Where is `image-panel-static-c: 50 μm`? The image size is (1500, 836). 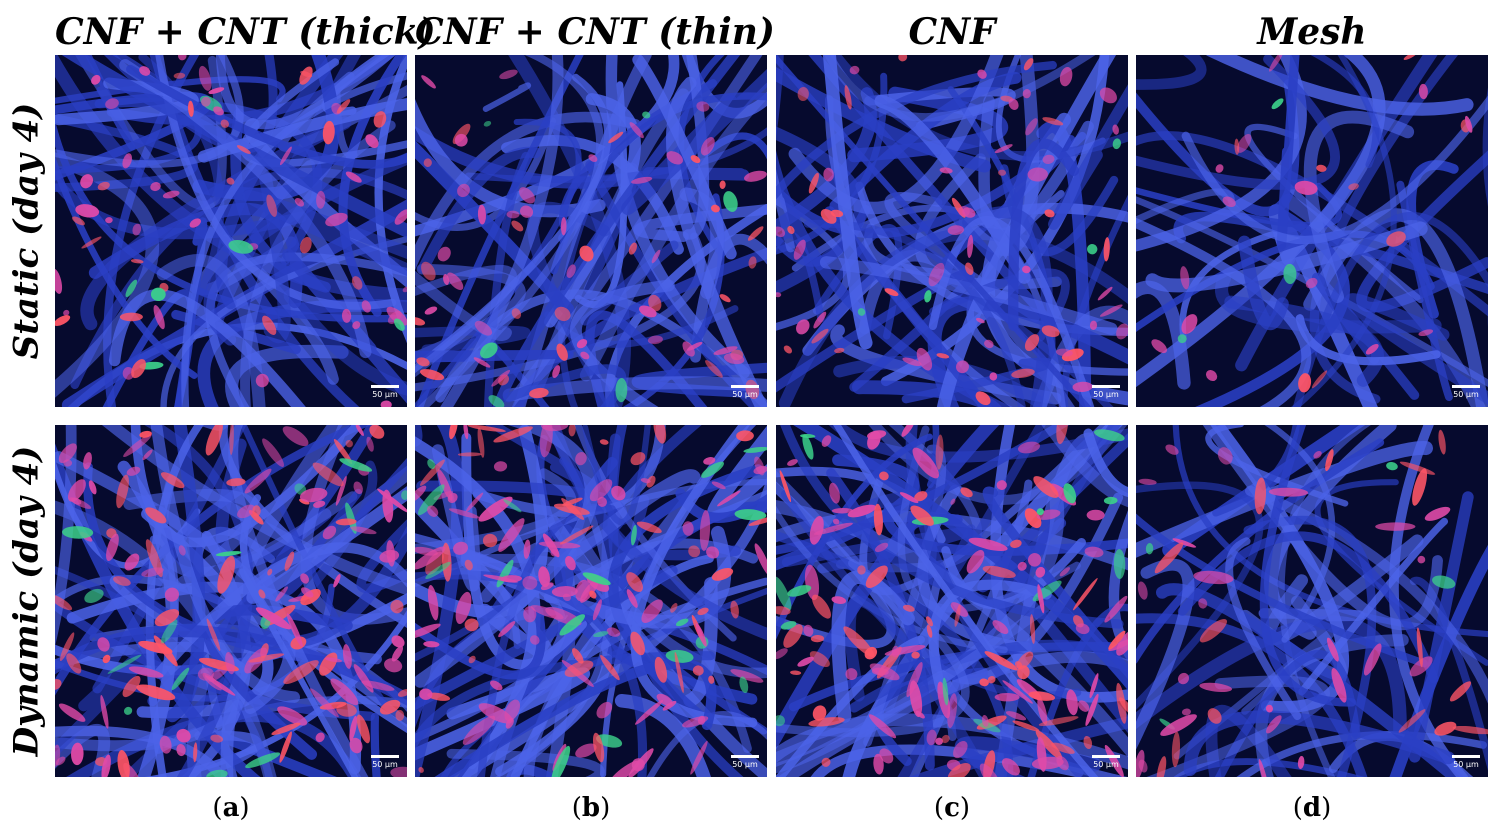
image-panel-static-c: 50 μm is located at coordinates (952, 231).